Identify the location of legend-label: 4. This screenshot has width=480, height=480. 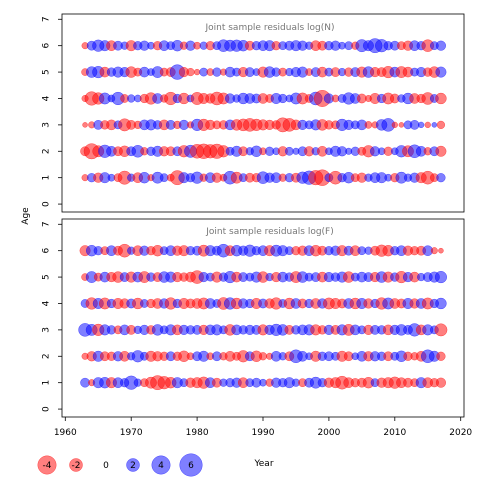
(161, 466).